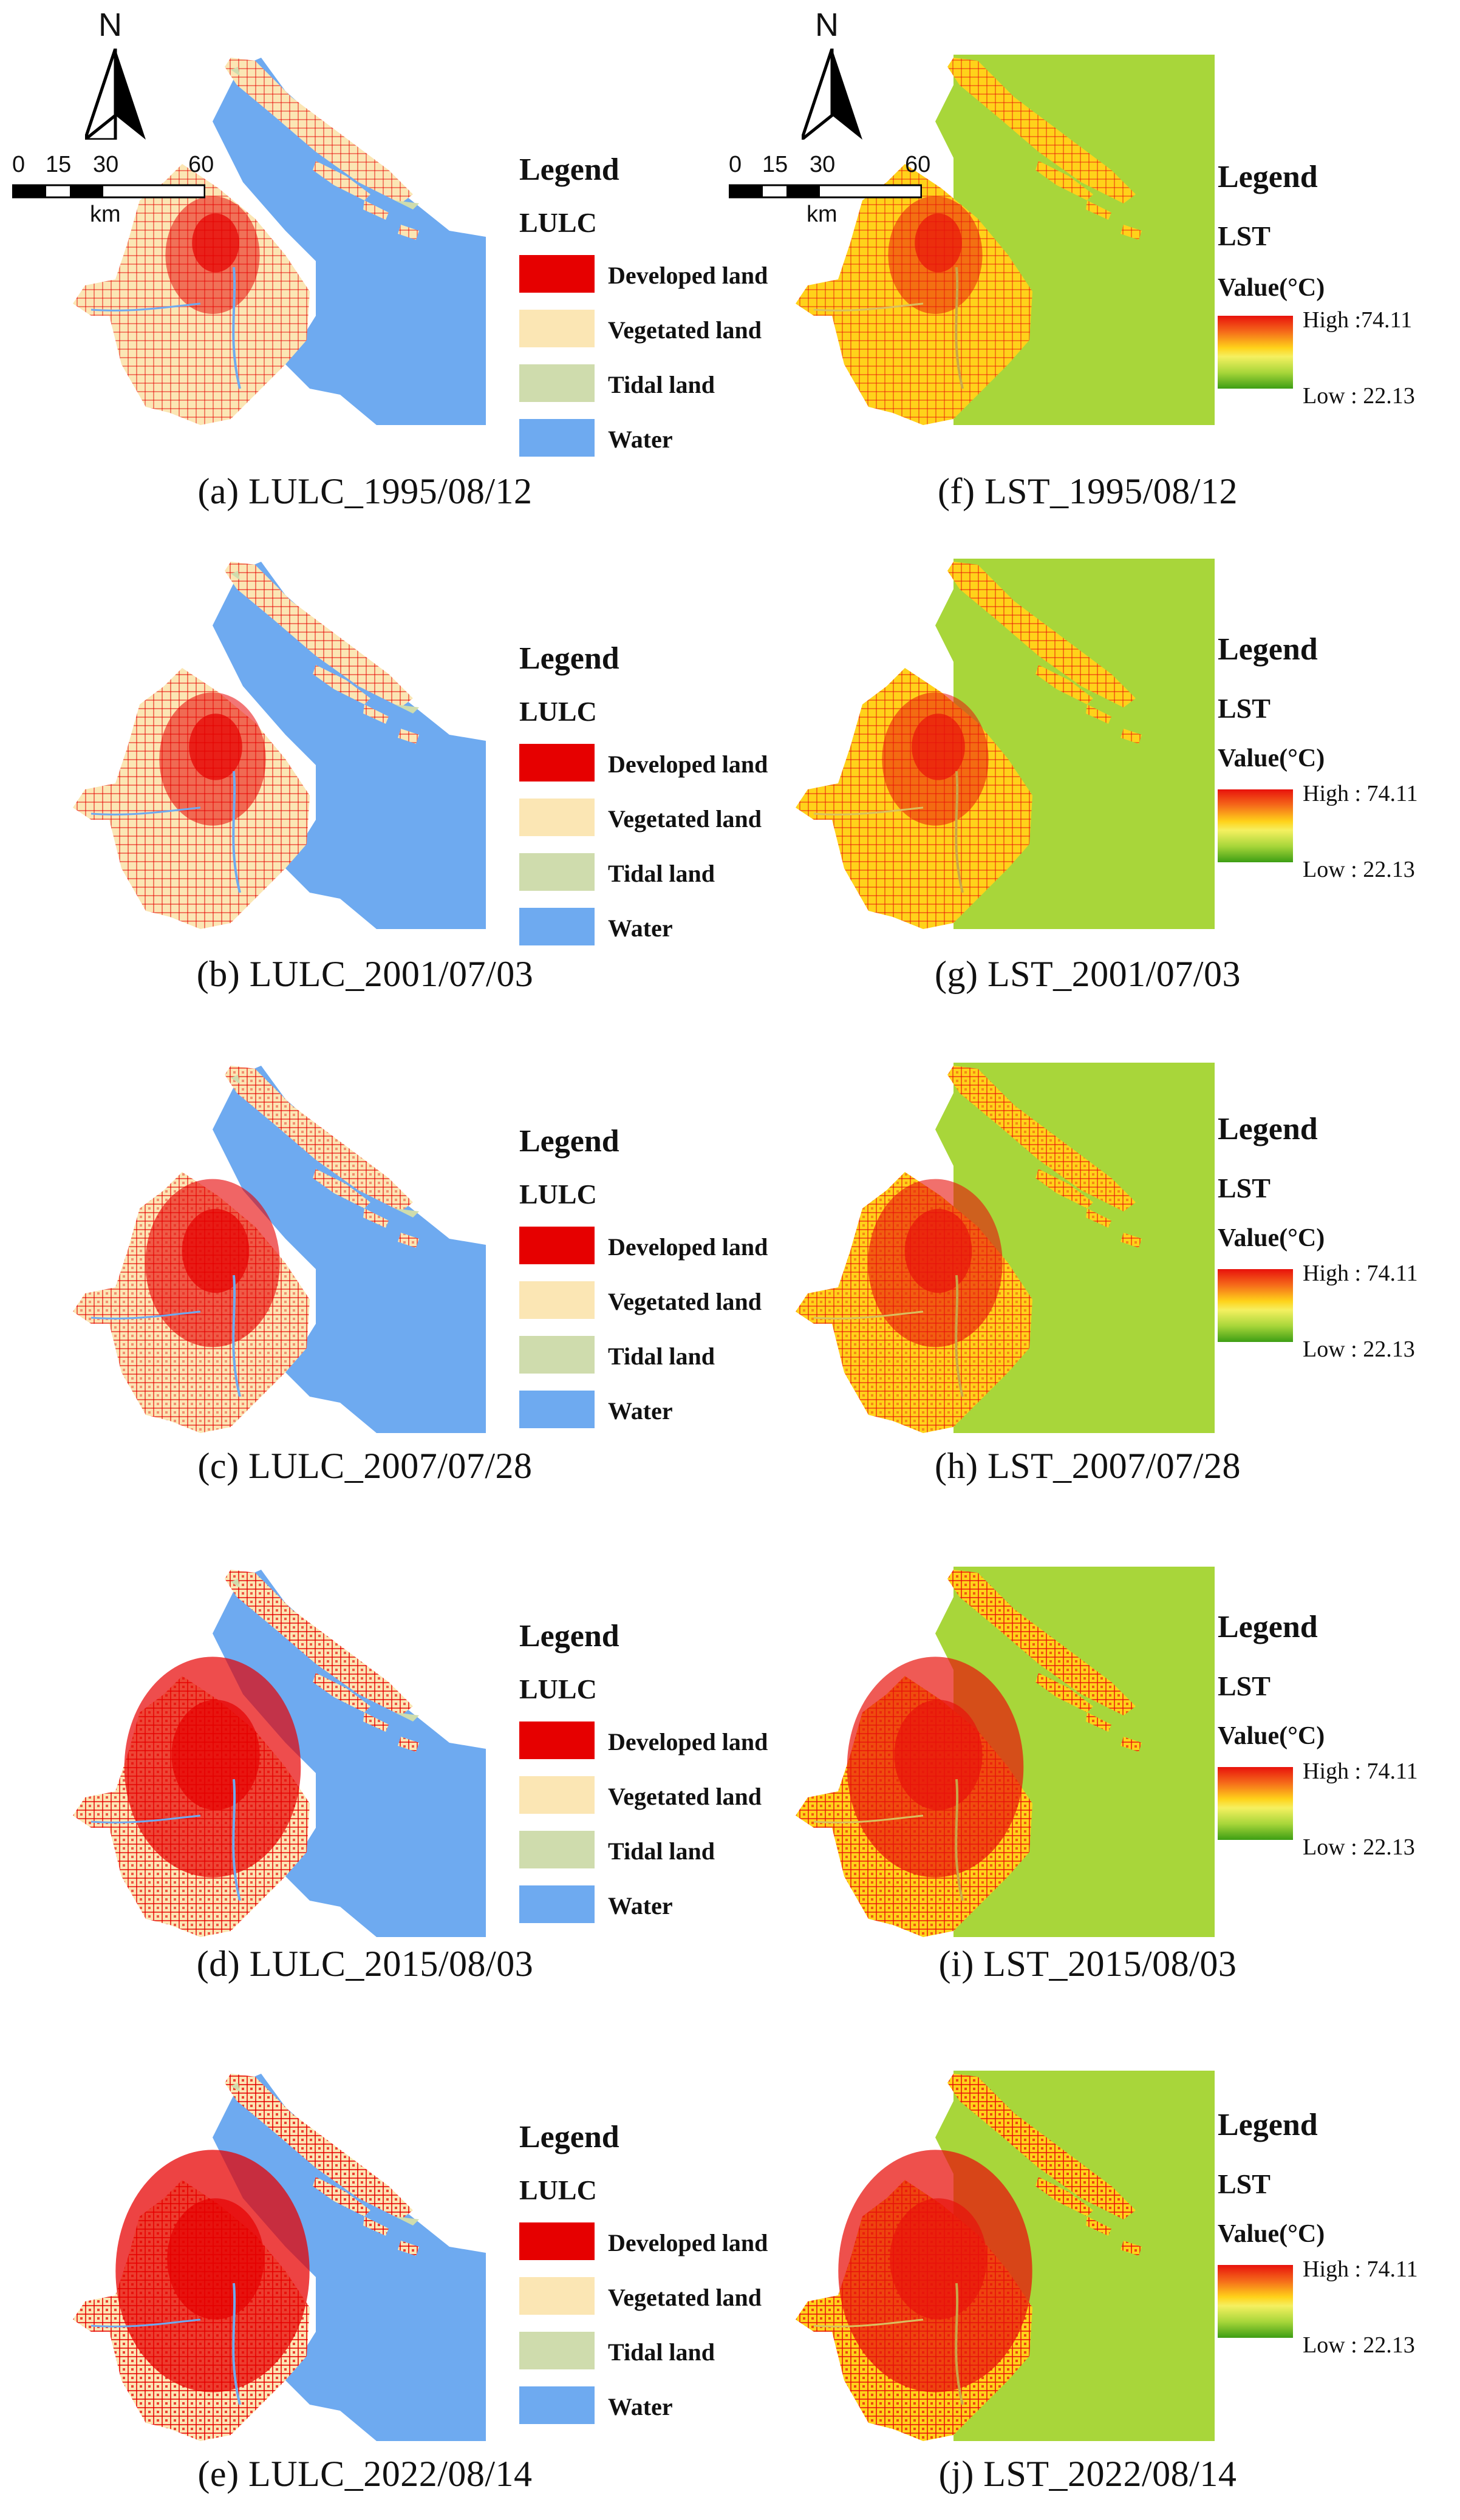 The width and height of the screenshot is (1460, 2520). I want to click on panel-caption: (c) LULC_2007/07/28, so click(365, 1466).